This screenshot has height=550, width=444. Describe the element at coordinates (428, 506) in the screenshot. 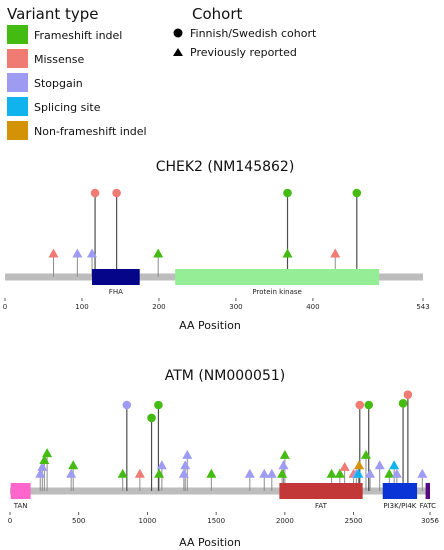

I see `domain-label: FATC` at that location.